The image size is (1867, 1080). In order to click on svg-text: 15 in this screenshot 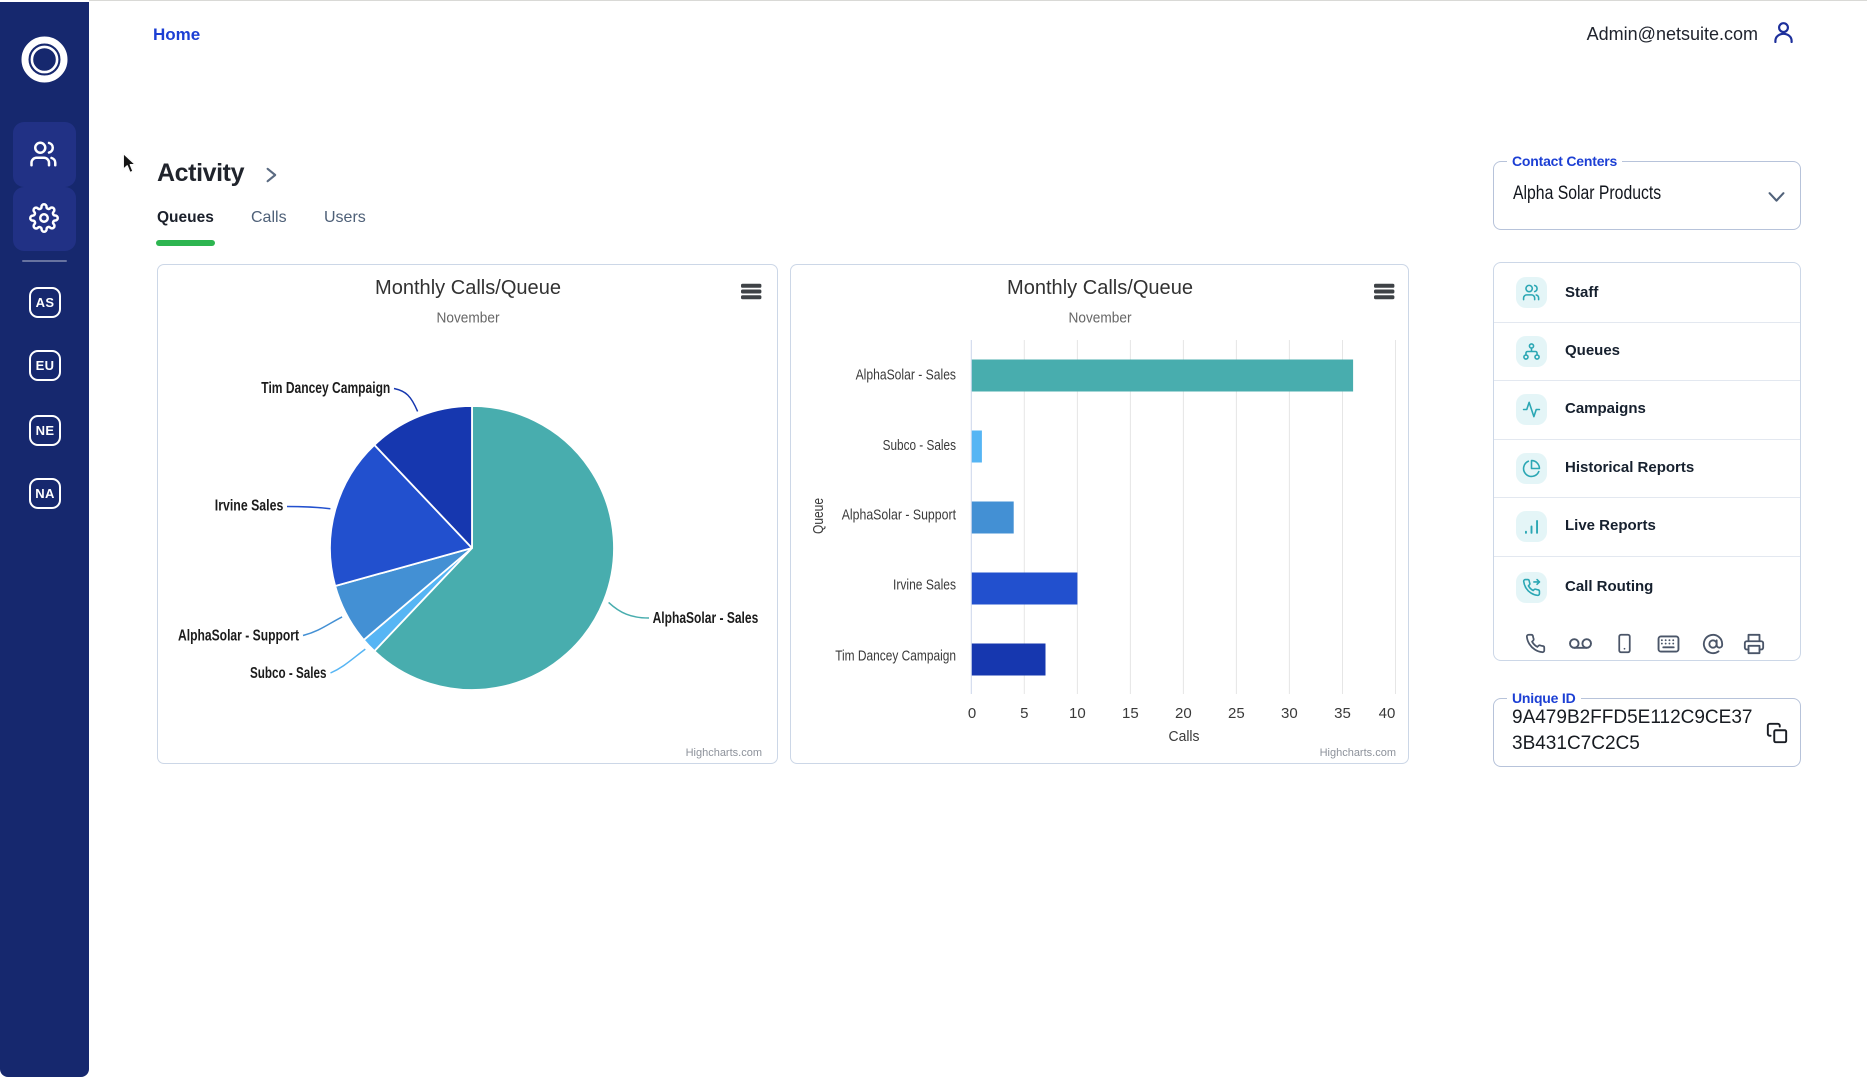, I will do `click(1130, 713)`.